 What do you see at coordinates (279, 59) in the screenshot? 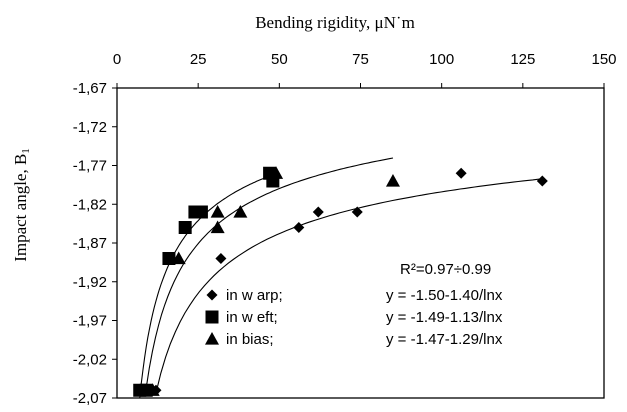
I see `x-tick-label: 50` at bounding box center [279, 59].